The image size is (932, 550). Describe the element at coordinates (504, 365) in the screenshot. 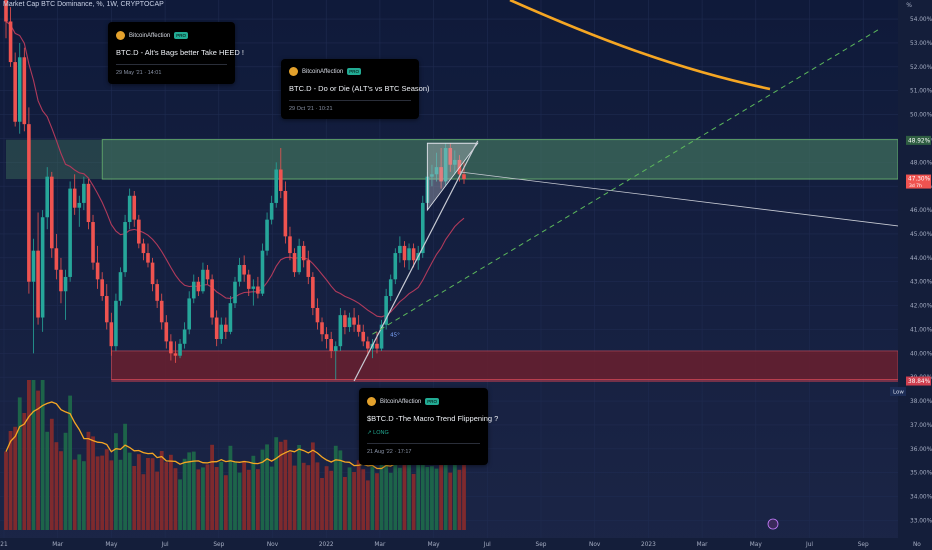

I see `support-zone` at that location.